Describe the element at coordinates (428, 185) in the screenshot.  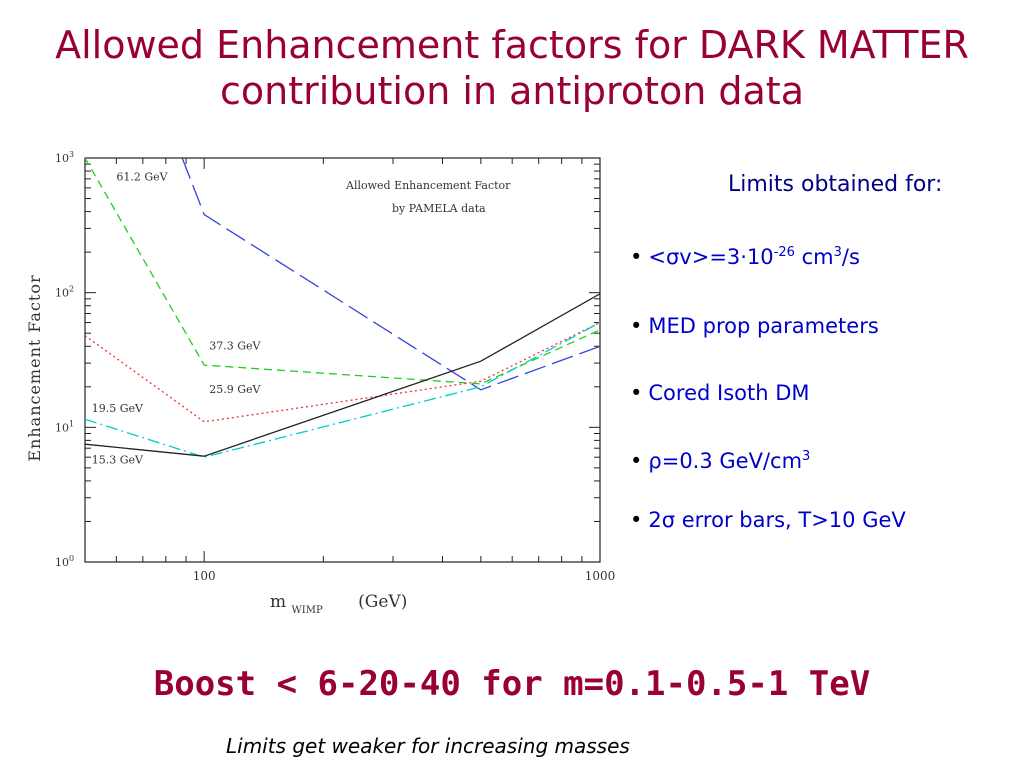
I see `chart-title-line1: Allowed Enhancement Factor` at that location.